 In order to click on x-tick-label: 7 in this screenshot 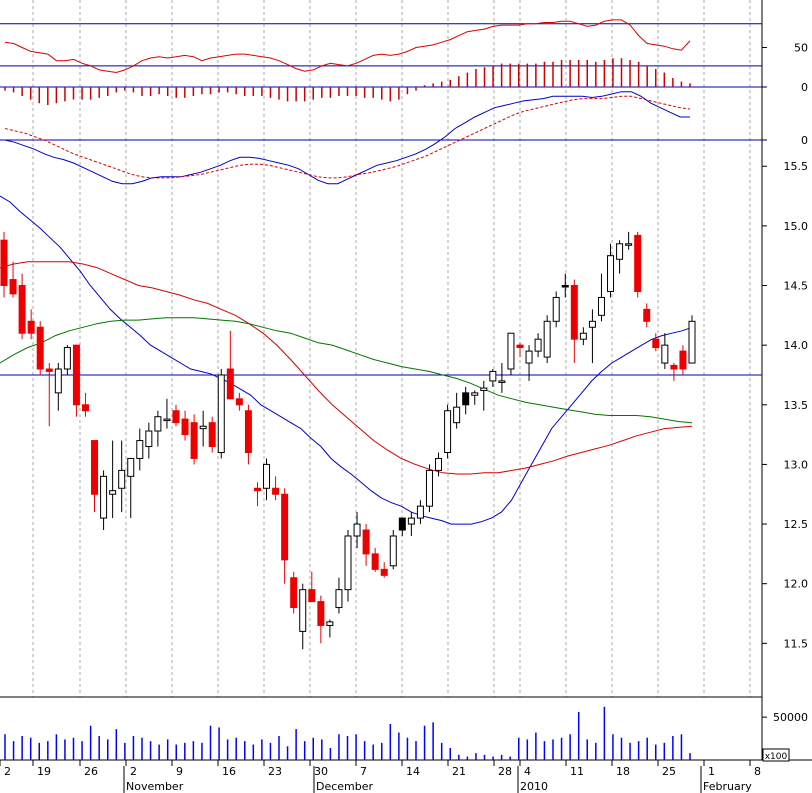, I will do `click(363, 771)`.